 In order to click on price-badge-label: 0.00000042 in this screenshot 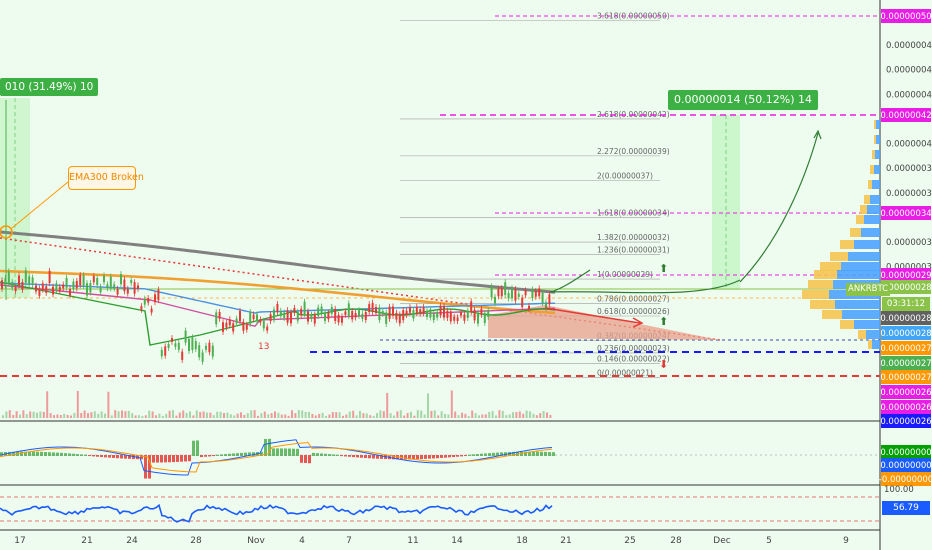, I will do `click(905, 116)`.